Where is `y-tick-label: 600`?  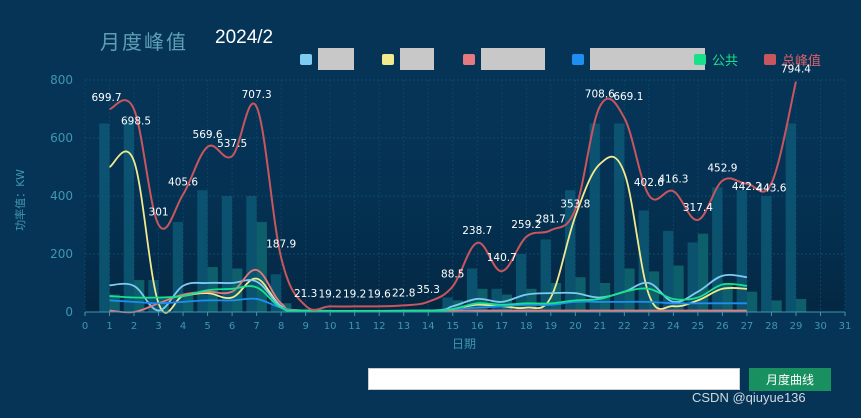 y-tick-label: 600 is located at coordinates (61, 138).